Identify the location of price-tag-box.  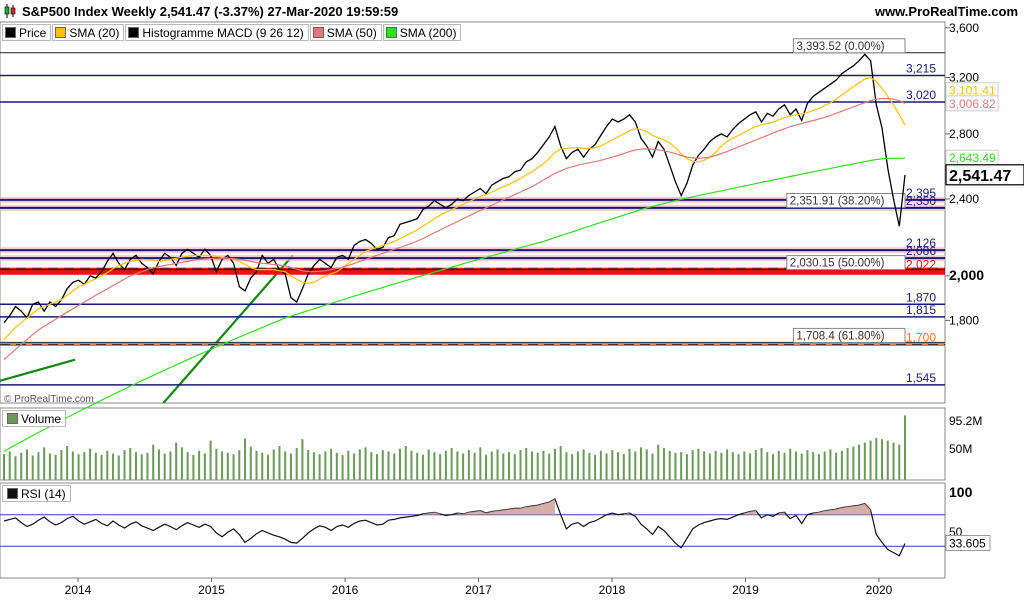
(972, 103).